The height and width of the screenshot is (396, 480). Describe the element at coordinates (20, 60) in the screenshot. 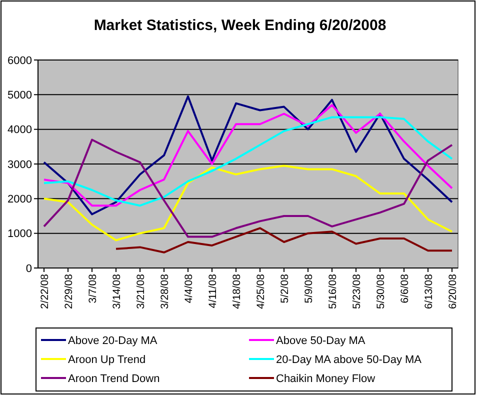

I see `y-tick-label: 6000` at that location.